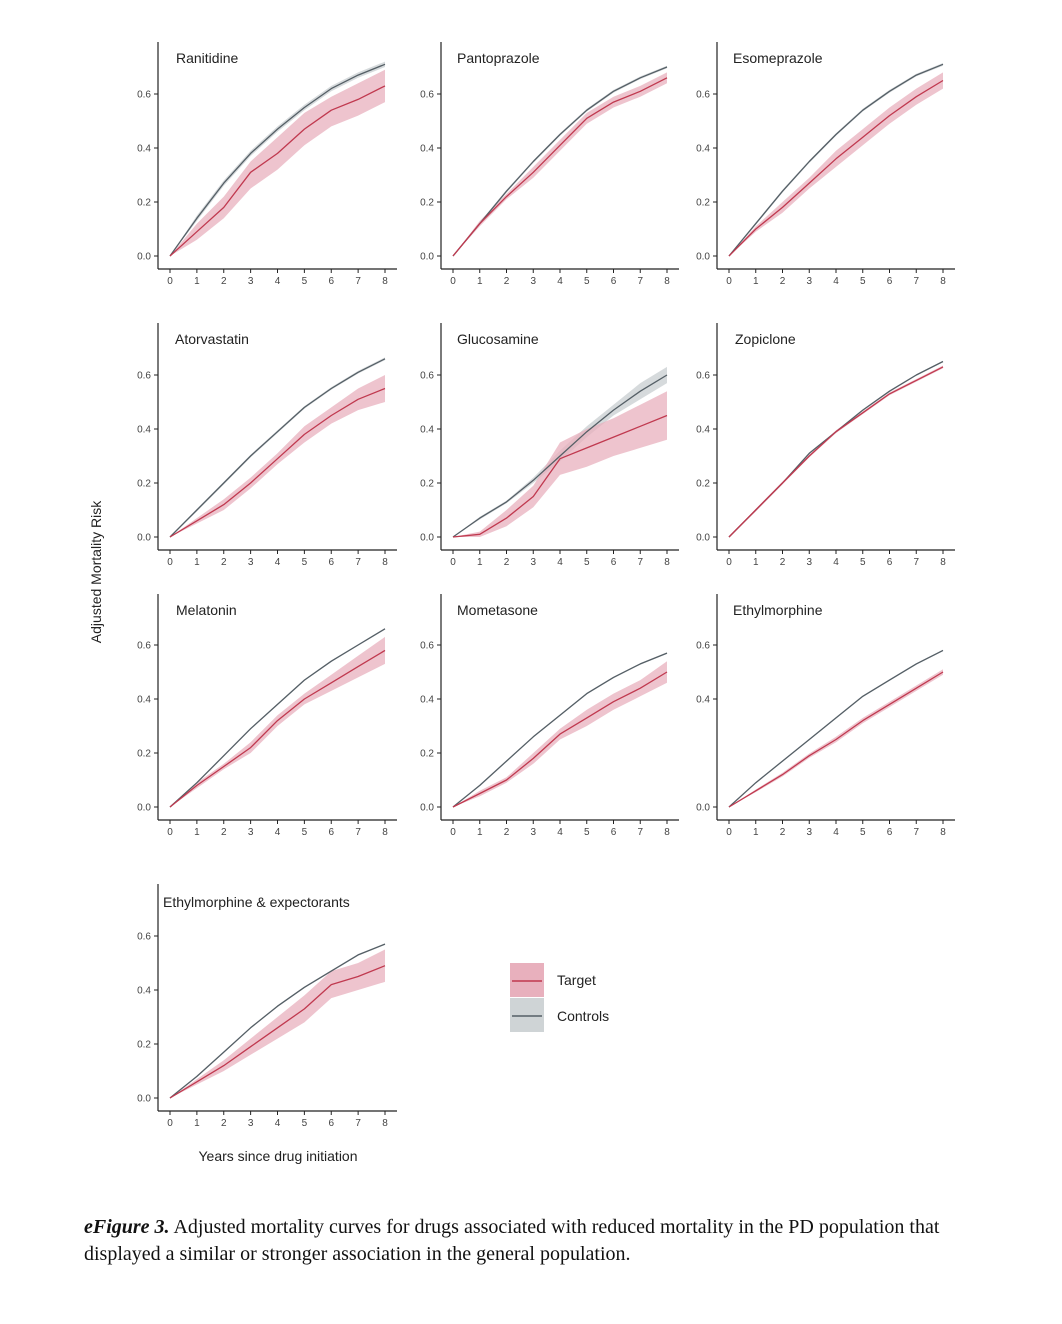 This screenshot has height=1324, width=1062. I want to click on panel-ethylmorphine: Ethylmorphine 0.0 0.4 0.6 0 1 2 3 4 5 6 7 8, so click(825, 716).